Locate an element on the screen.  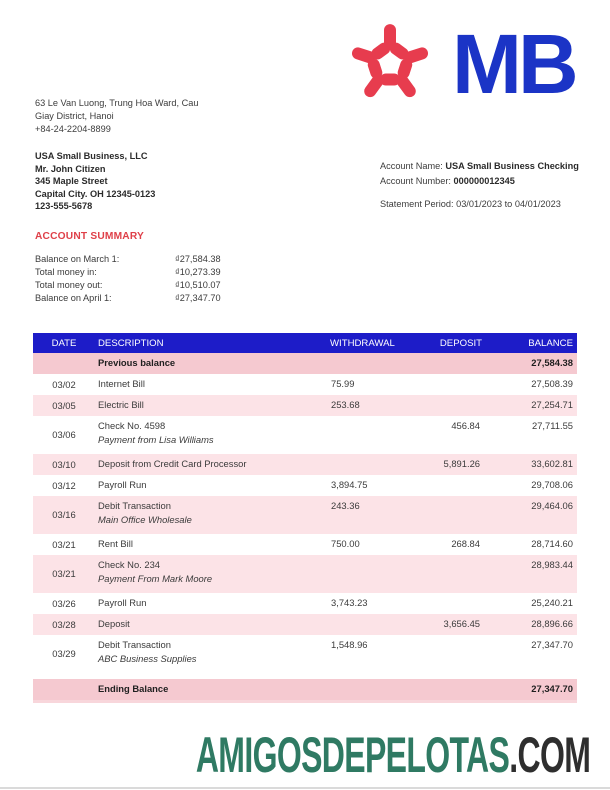
account-number-value: 000000012345 is located at coordinates (484, 181).